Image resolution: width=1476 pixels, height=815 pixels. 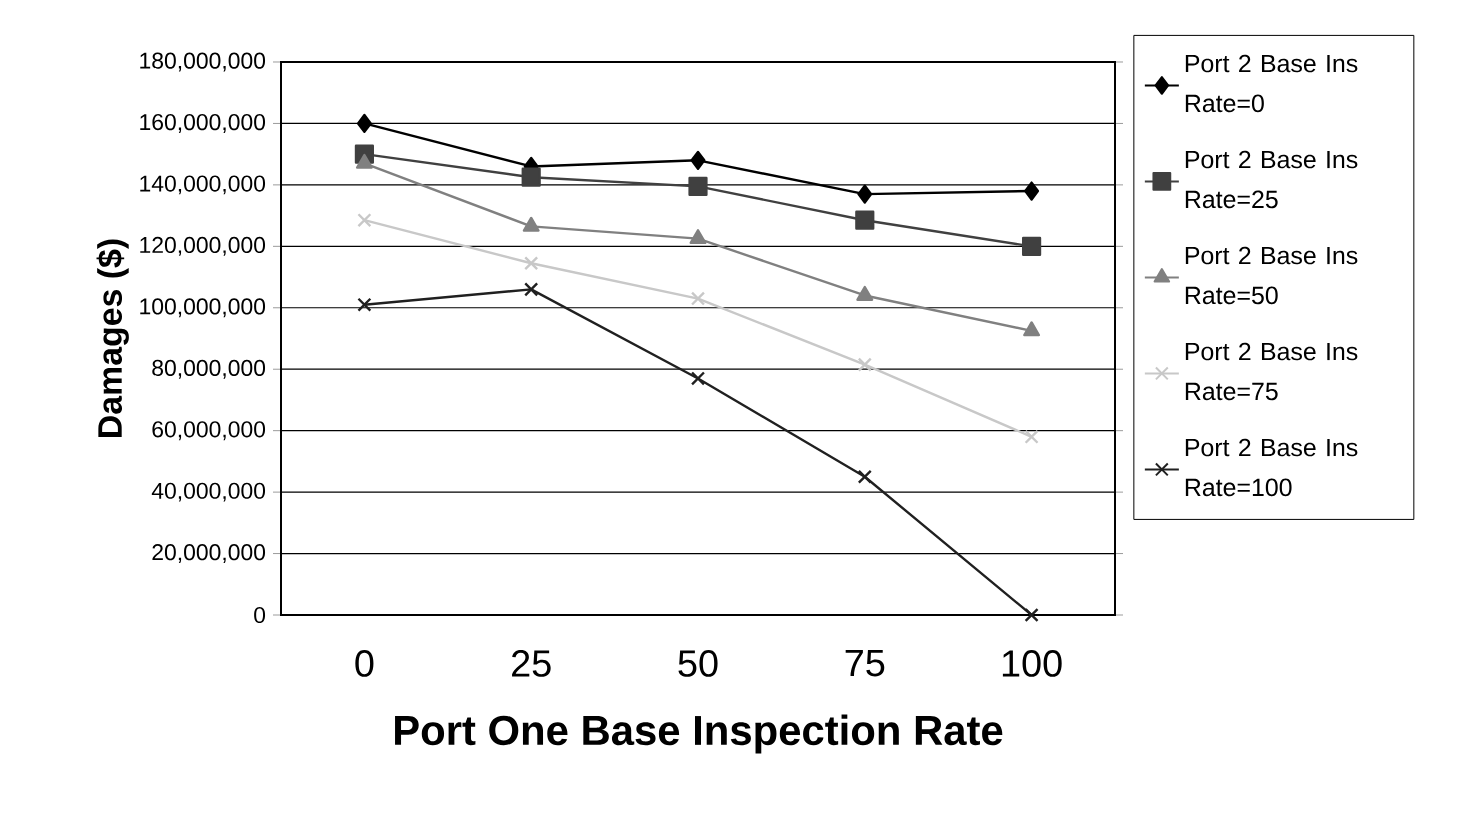 I want to click on x-tick-label: 50, so click(x=698, y=663).